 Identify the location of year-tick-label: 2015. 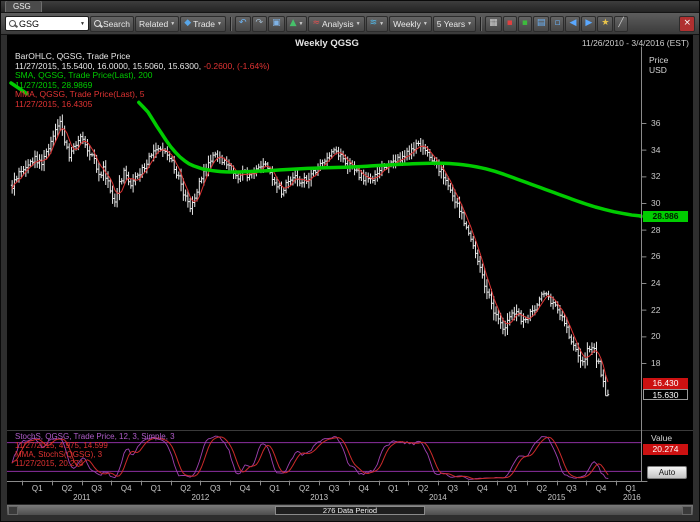
(556, 497).